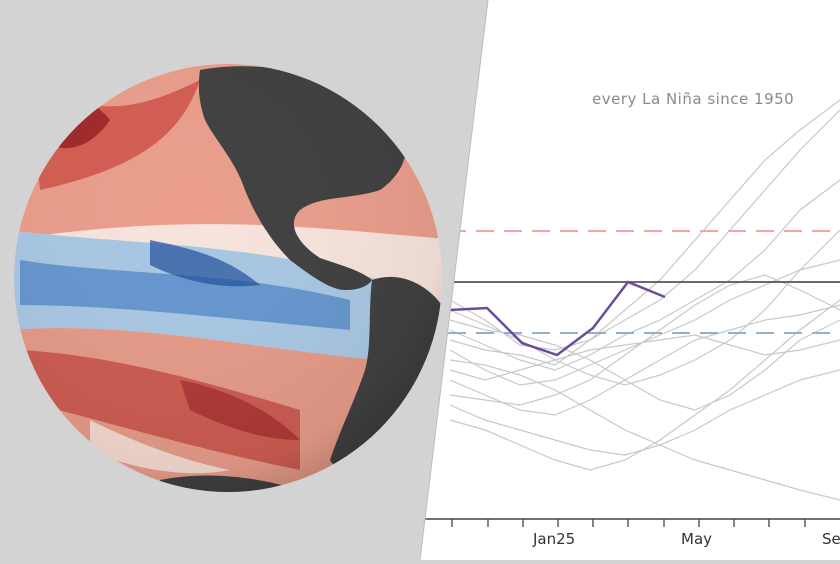 The image size is (840, 564). Describe the element at coordinates (557, 318) in the screenshot. I see `current-la-nina-line` at that location.